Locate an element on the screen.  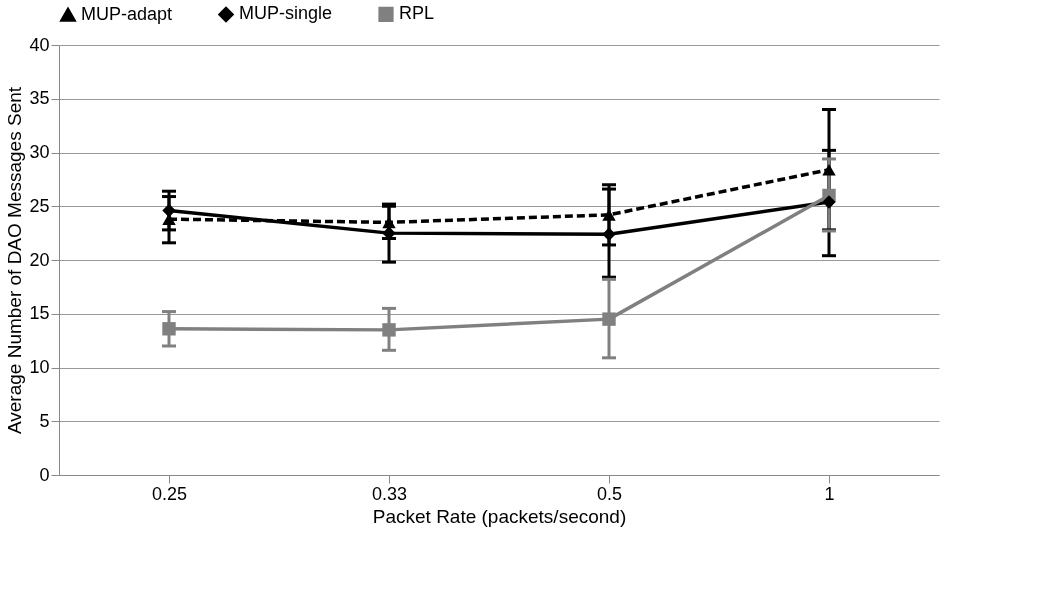
y-tick-label: 30 is located at coordinates (39, 152).